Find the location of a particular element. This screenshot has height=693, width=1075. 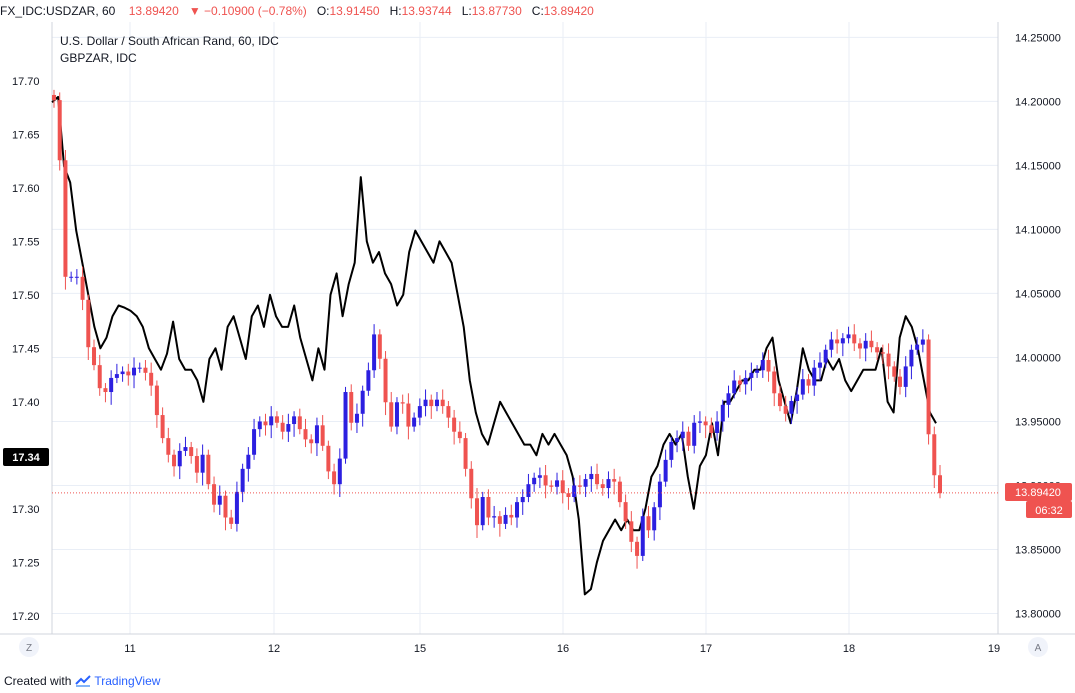

countdown-badge-text: 06:32 is located at coordinates (1049, 511).